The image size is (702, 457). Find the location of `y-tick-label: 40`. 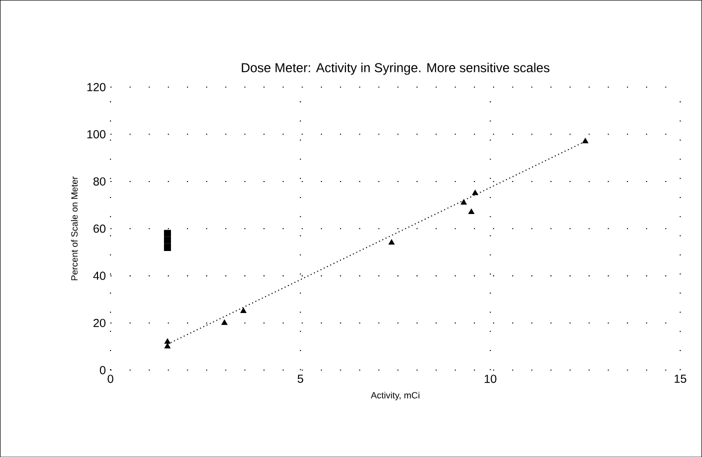

y-tick-label: 40 is located at coordinates (99, 276).